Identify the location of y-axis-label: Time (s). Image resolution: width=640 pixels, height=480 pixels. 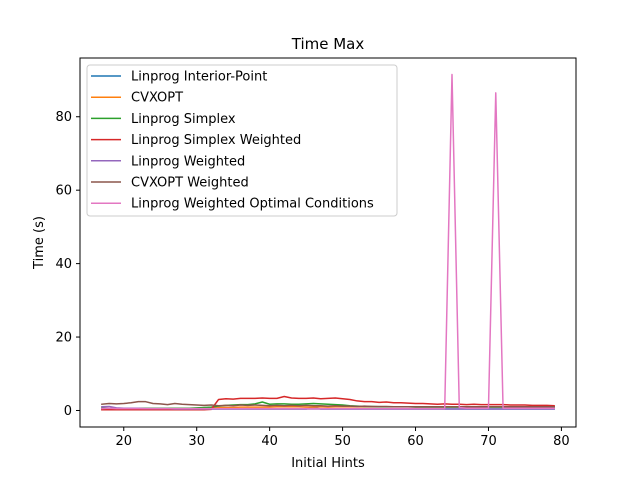
(39, 243).